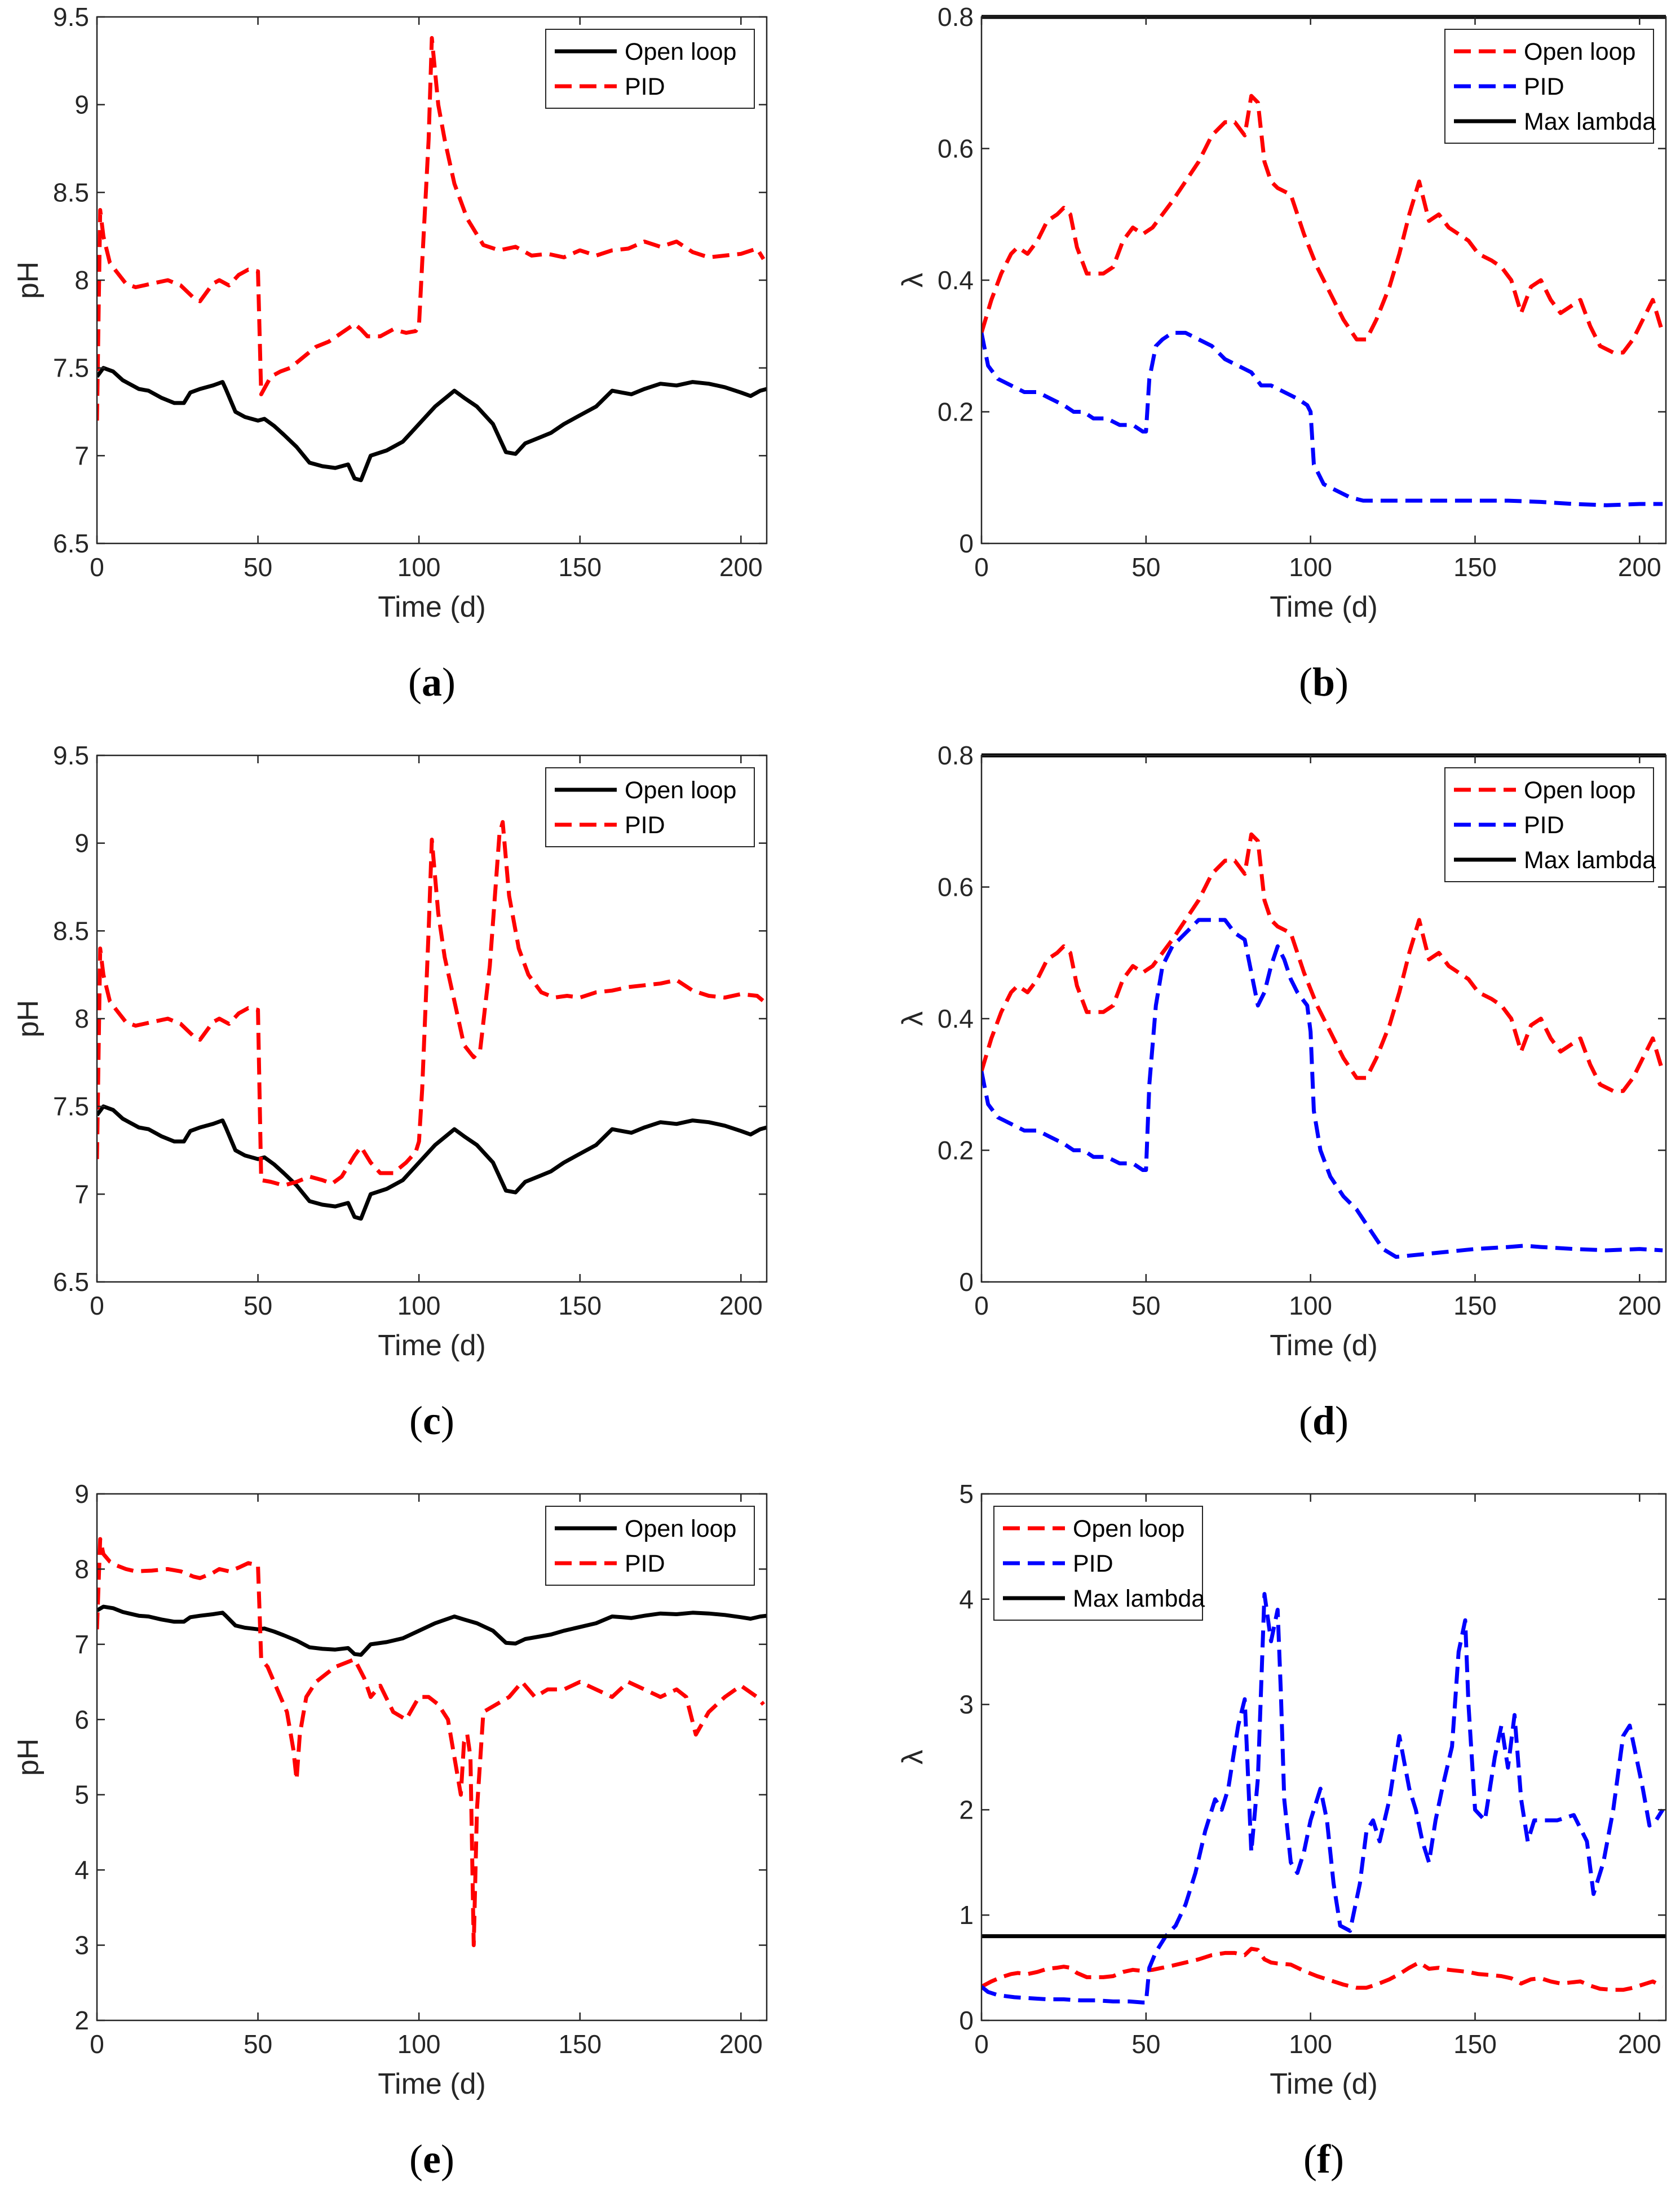 This screenshot has height=2185, width=1680. I want to click on axes-frame, so click(1323, 1757).